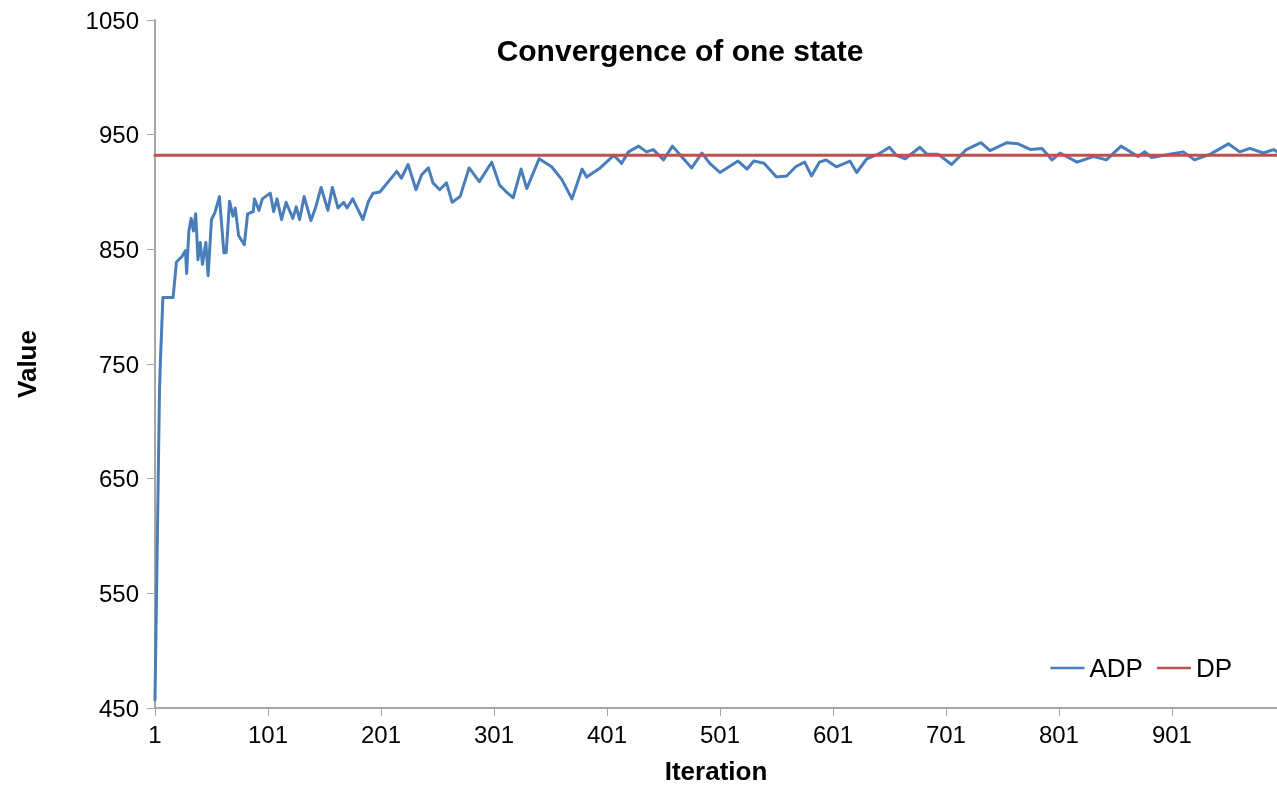  What do you see at coordinates (1058, 734) in the screenshot?
I see `x-tick-label: 801` at bounding box center [1058, 734].